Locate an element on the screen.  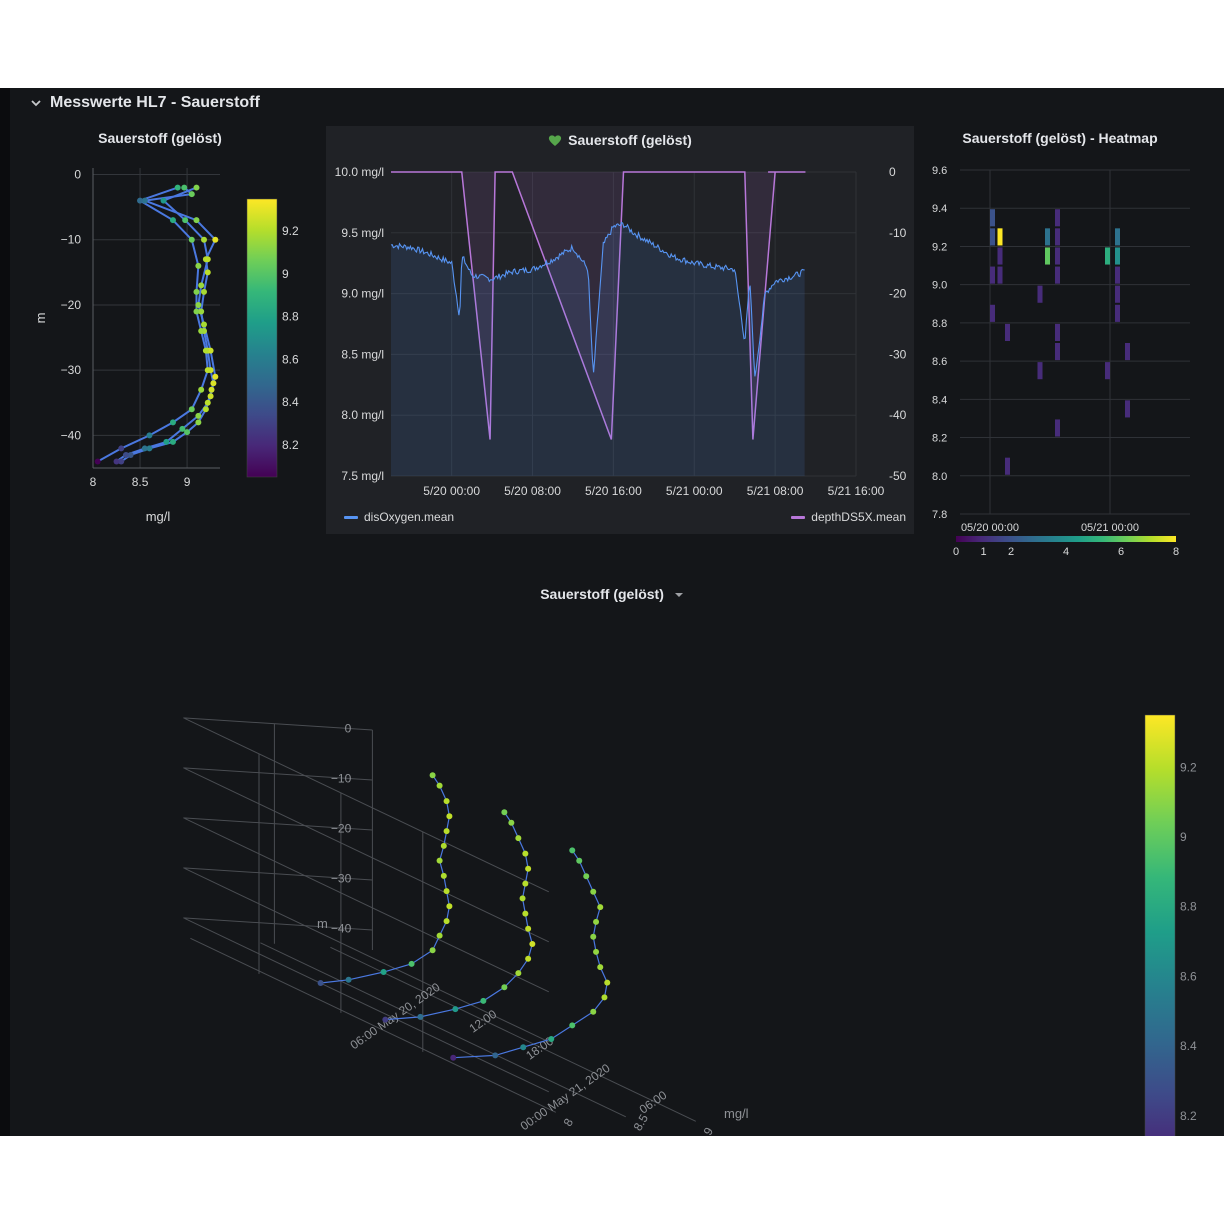
legend-item-disoxygen: disOxygen.mean is located at coordinates (399, 517).